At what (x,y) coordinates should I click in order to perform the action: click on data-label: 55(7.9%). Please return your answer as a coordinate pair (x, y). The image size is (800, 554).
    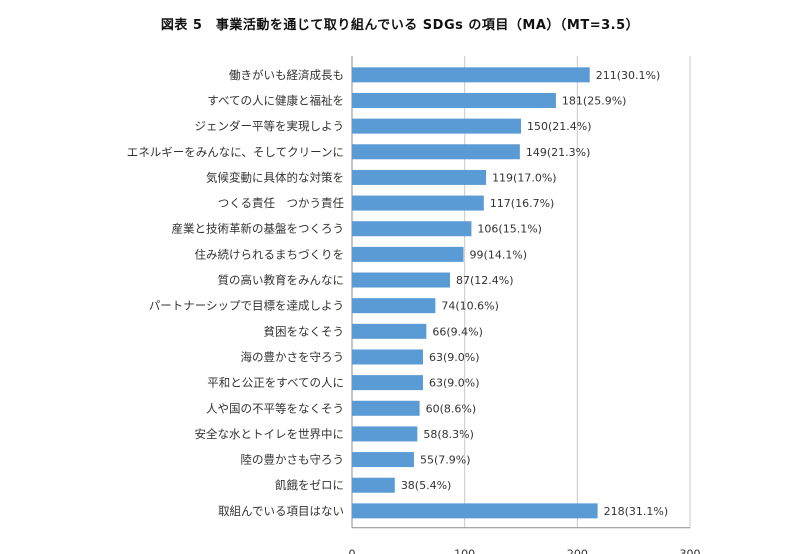
    Looking at the image, I should click on (445, 460).